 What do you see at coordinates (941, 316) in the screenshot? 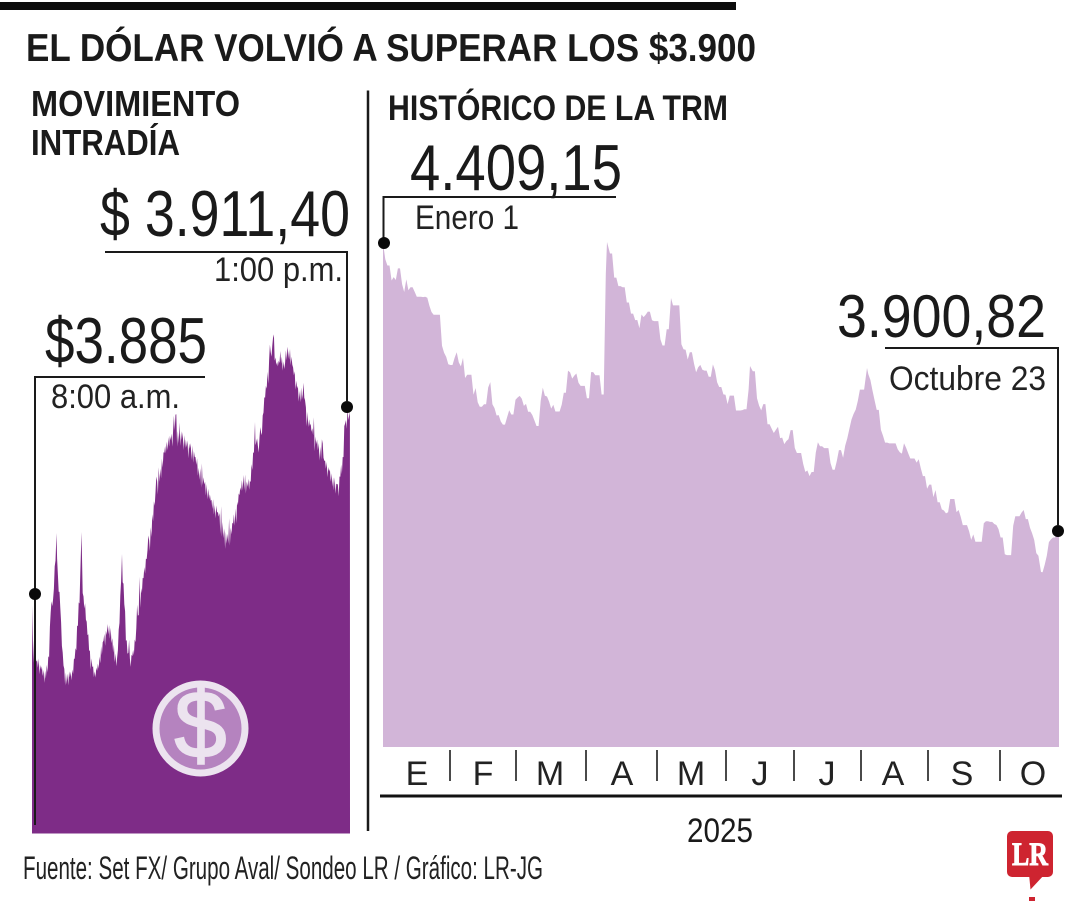
I see `svg-text: 3.900,82` at bounding box center [941, 316].